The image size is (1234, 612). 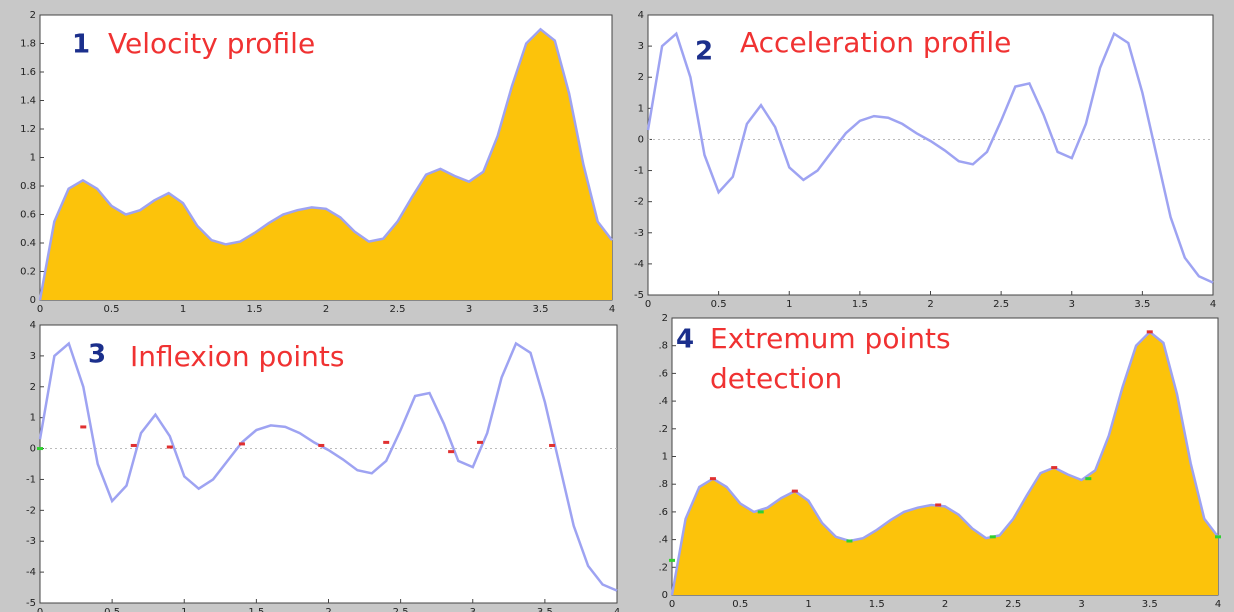 I want to click on y-tick-label: 1.4, so click(x=28, y=101).